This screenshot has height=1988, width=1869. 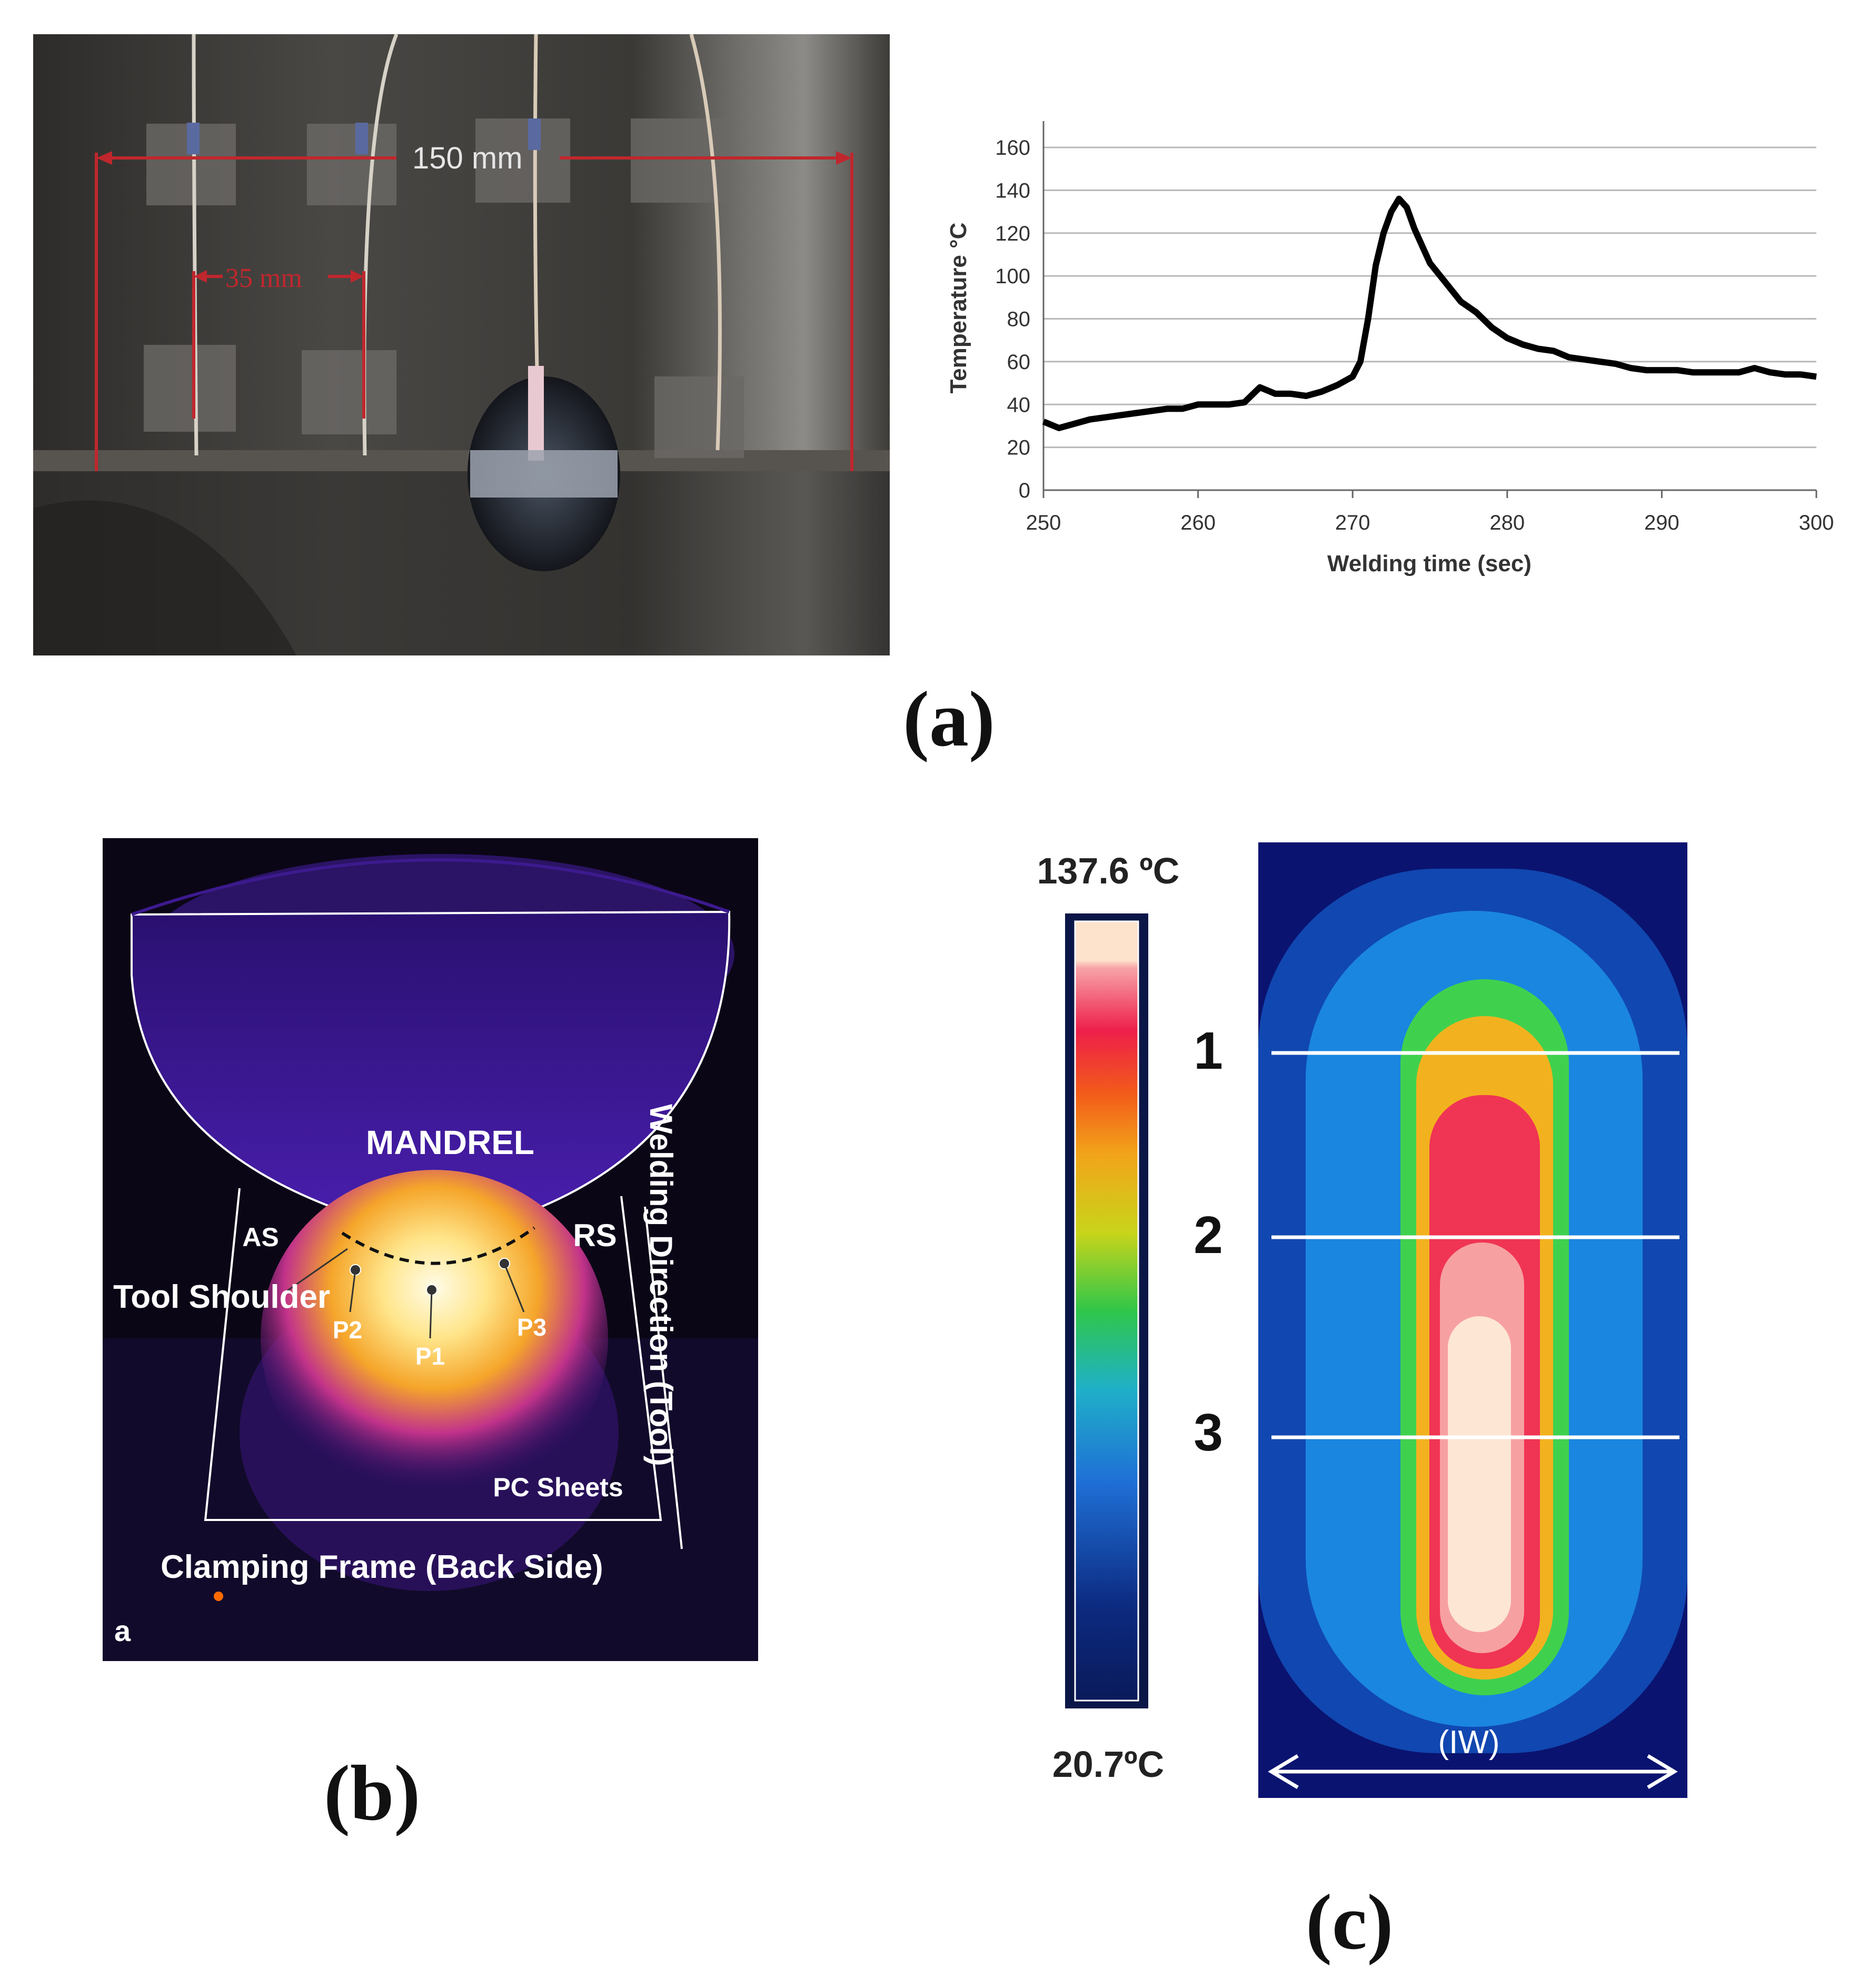 What do you see at coordinates (373, 1793) in the screenshot?
I see `caption-b: (b)` at bounding box center [373, 1793].